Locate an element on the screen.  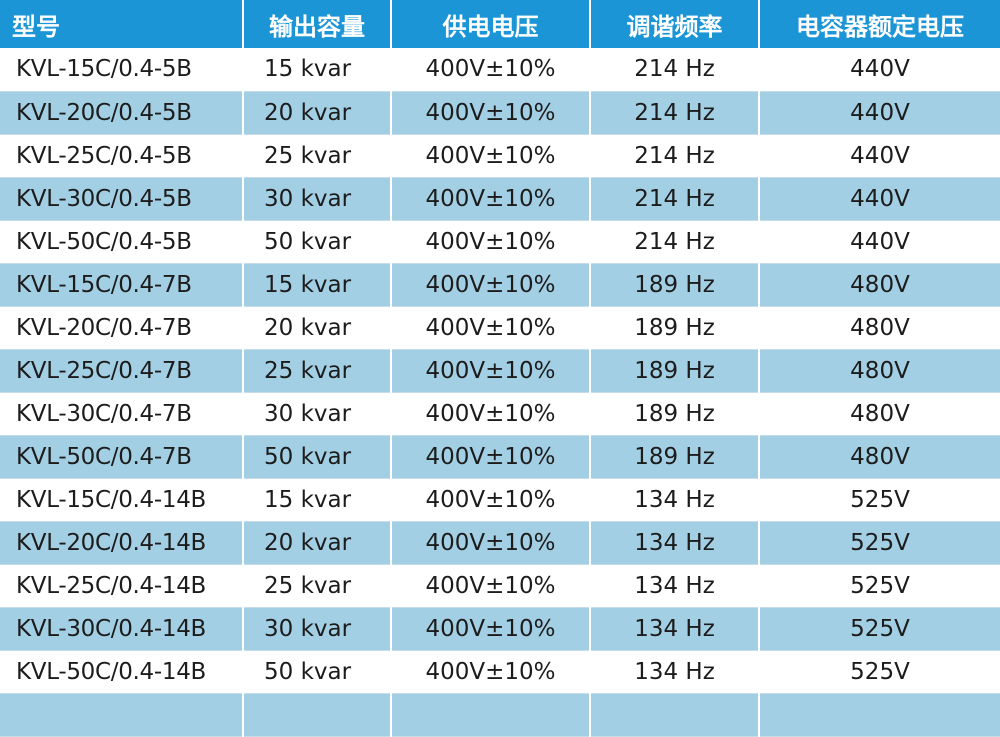
table-row: KVL-25C/0.4-7B 25 kvar 400V±10% 189 Hz 480V is located at coordinates (500, 371).